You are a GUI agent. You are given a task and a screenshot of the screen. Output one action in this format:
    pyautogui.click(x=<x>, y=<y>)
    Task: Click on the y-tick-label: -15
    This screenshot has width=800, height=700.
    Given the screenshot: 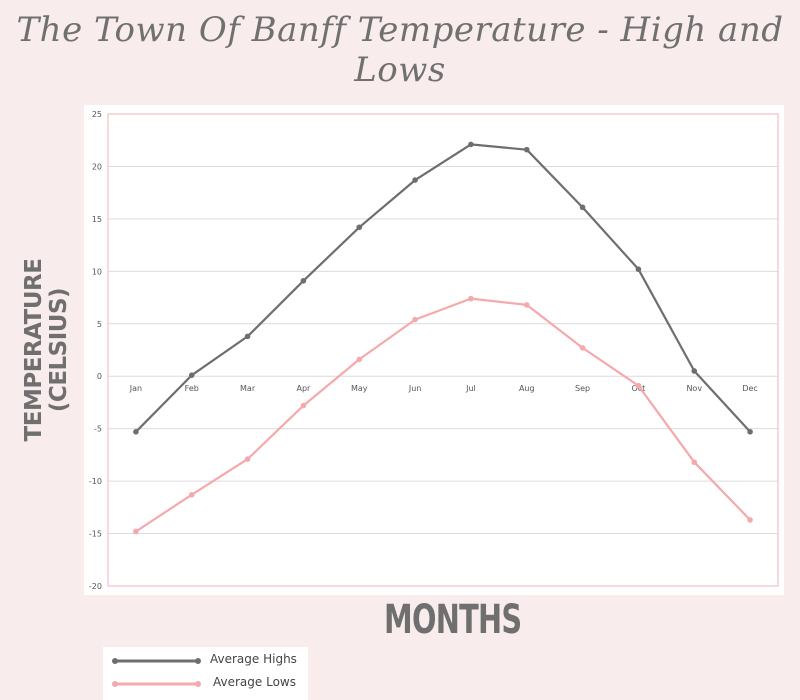 What is the action you would take?
    pyautogui.click(x=95, y=534)
    